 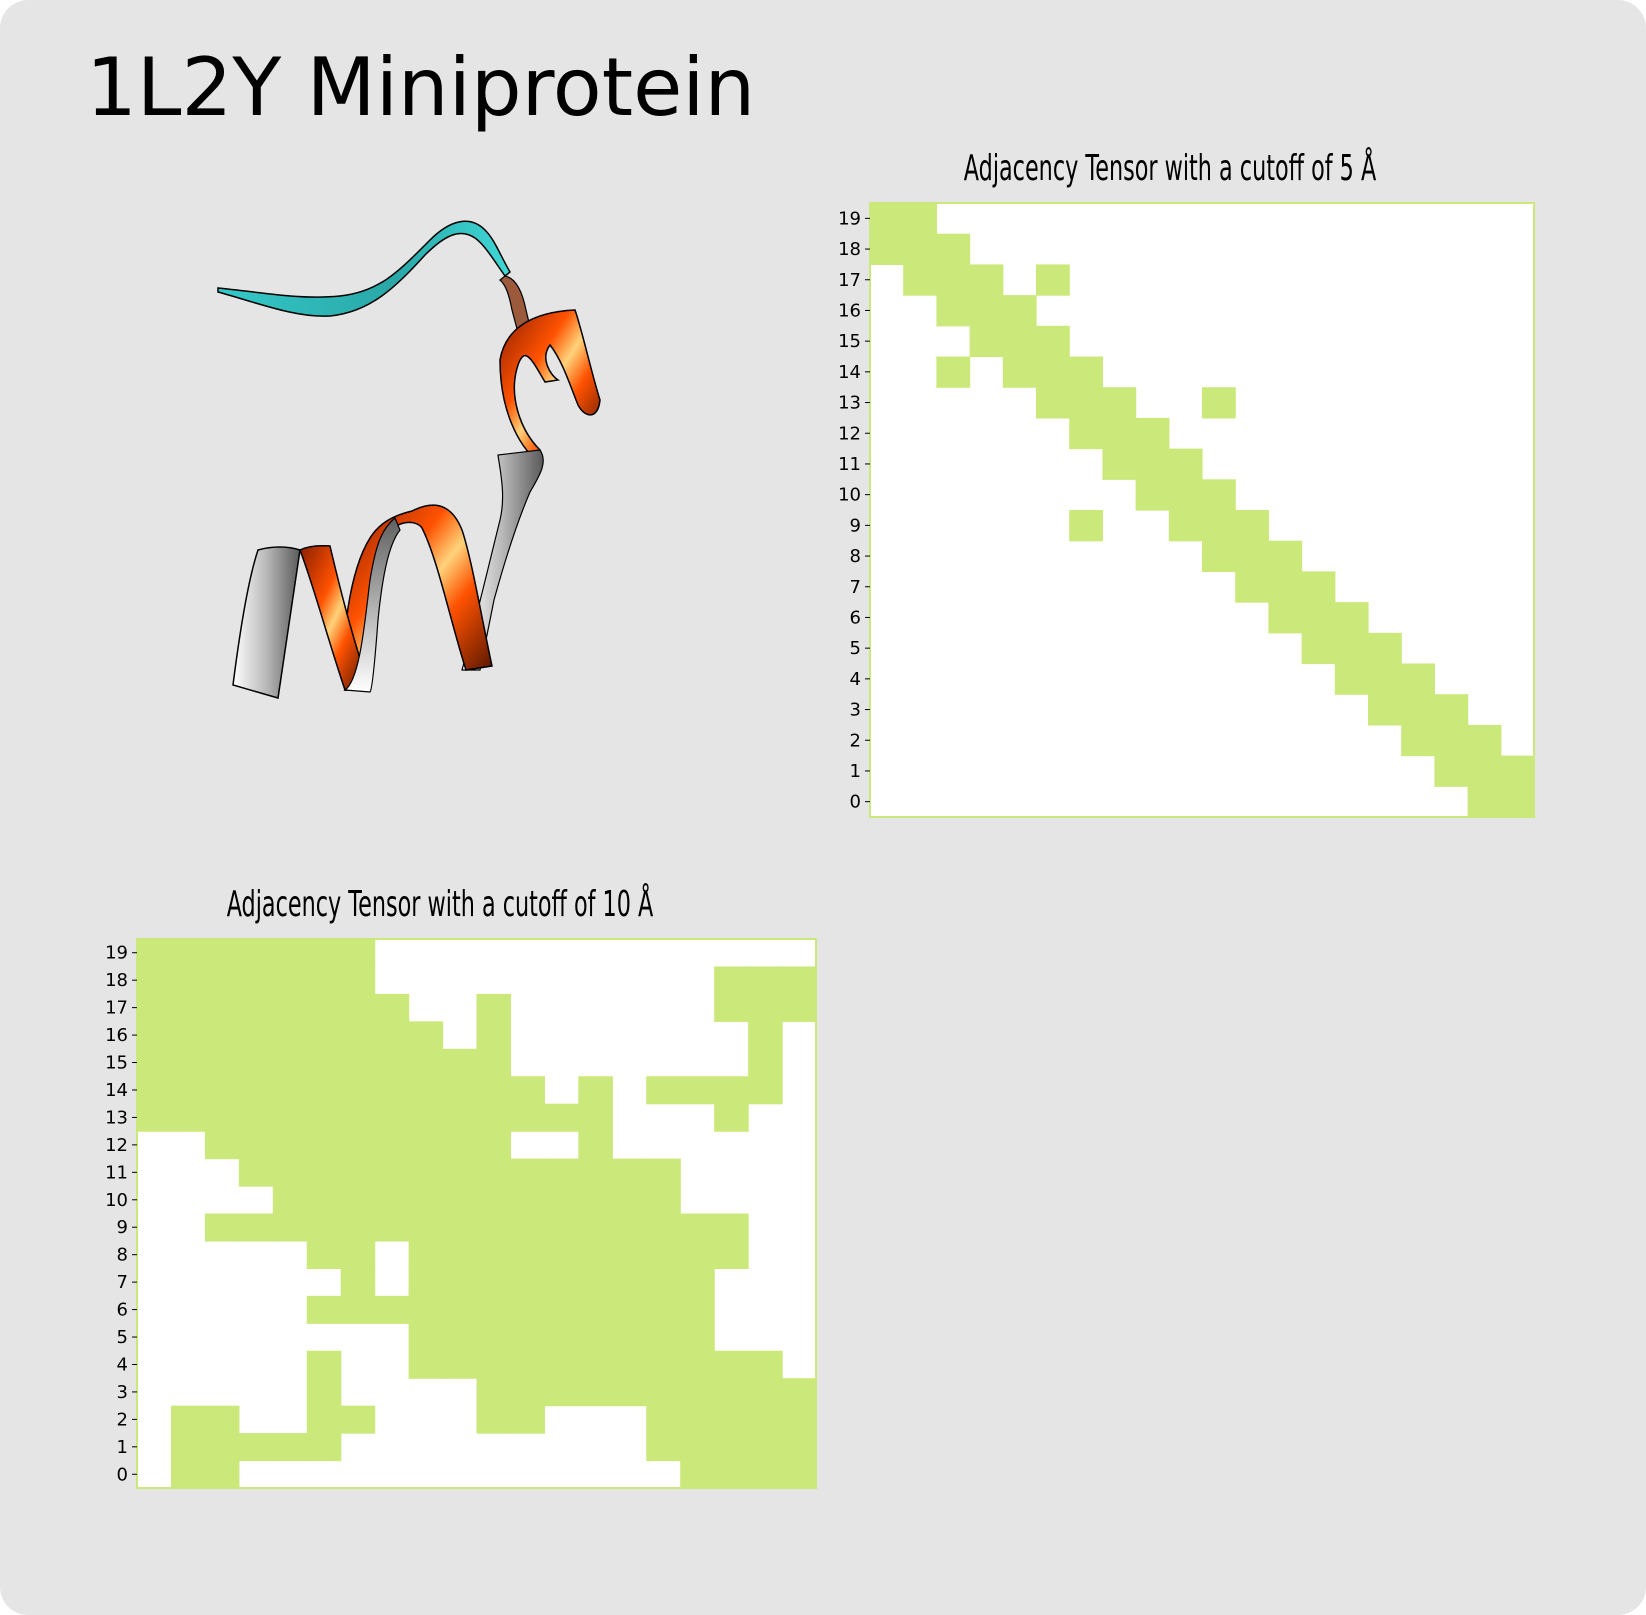 What do you see at coordinates (392, 1062) in the screenshot?
I see `adjacency-cell-r15-c7` at bounding box center [392, 1062].